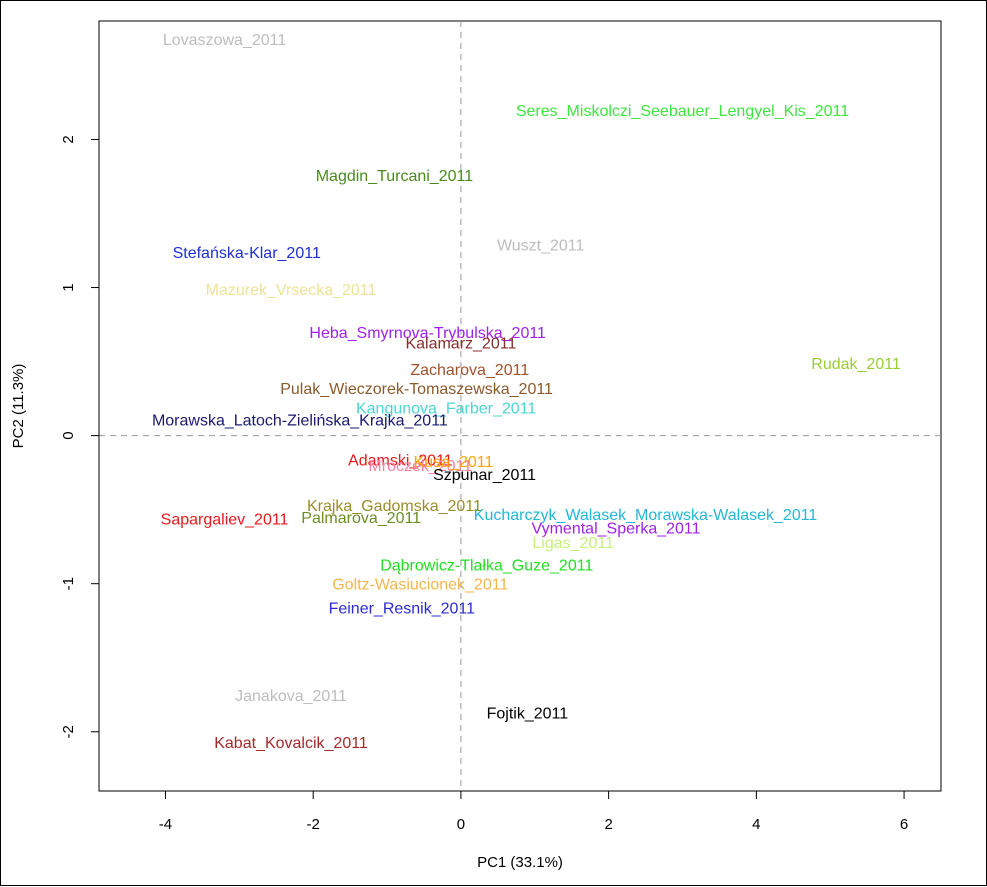 The width and height of the screenshot is (987, 887). I want to click on y-axis-label: PC2 (11.3%), so click(18, 406).